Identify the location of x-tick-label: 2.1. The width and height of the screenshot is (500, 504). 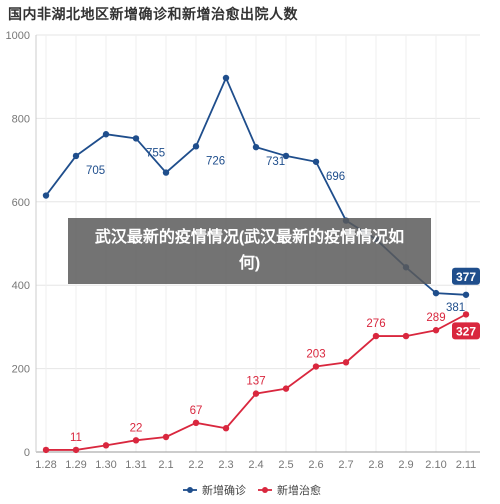
(165, 465).